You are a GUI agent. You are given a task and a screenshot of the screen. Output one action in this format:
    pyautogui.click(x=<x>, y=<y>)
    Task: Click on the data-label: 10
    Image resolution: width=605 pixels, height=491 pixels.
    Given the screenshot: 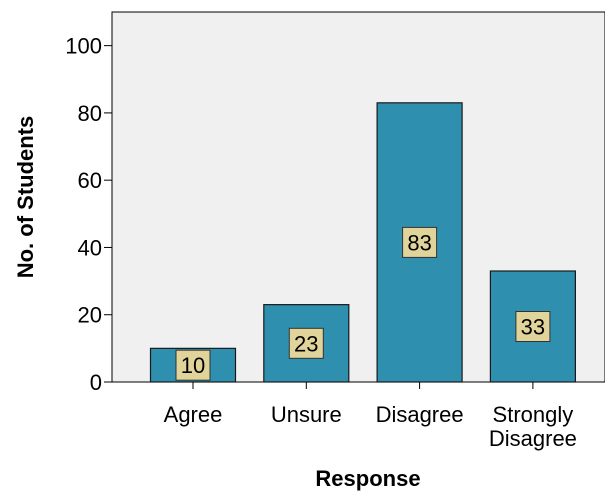 What is the action you would take?
    pyautogui.click(x=193, y=365)
    